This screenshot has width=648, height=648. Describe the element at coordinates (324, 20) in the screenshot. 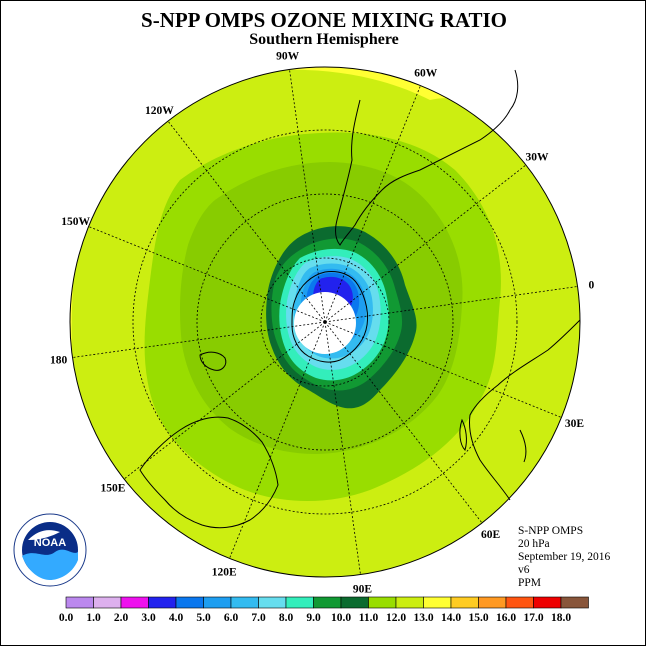

I see `map-title: S-NPP OMPS OZONE MIXING RATIO` at that location.